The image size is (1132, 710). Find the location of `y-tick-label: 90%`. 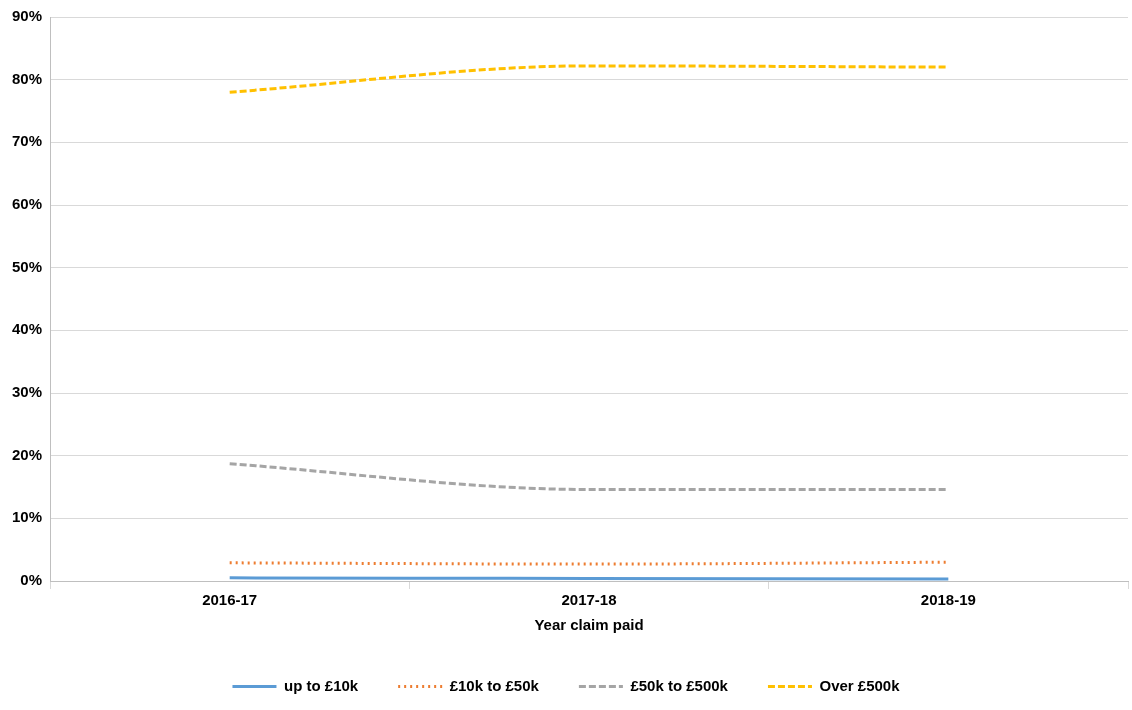

y-tick-label: 90% is located at coordinates (27, 16).